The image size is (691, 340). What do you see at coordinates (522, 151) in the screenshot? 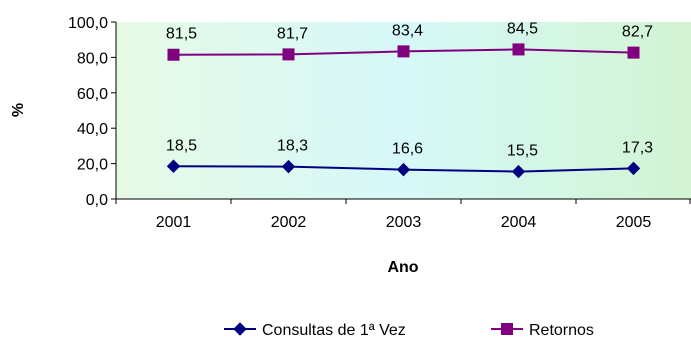
I see `data-label: 15,5` at bounding box center [522, 151].